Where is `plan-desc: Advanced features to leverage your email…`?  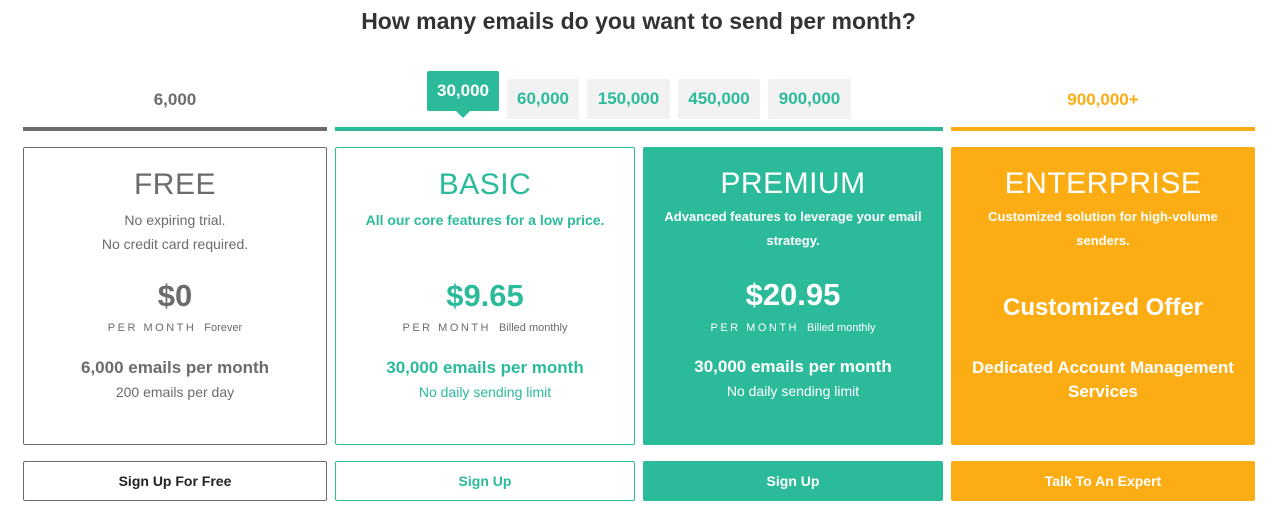
plan-desc: Advanced features to leverage your email… is located at coordinates (793, 228).